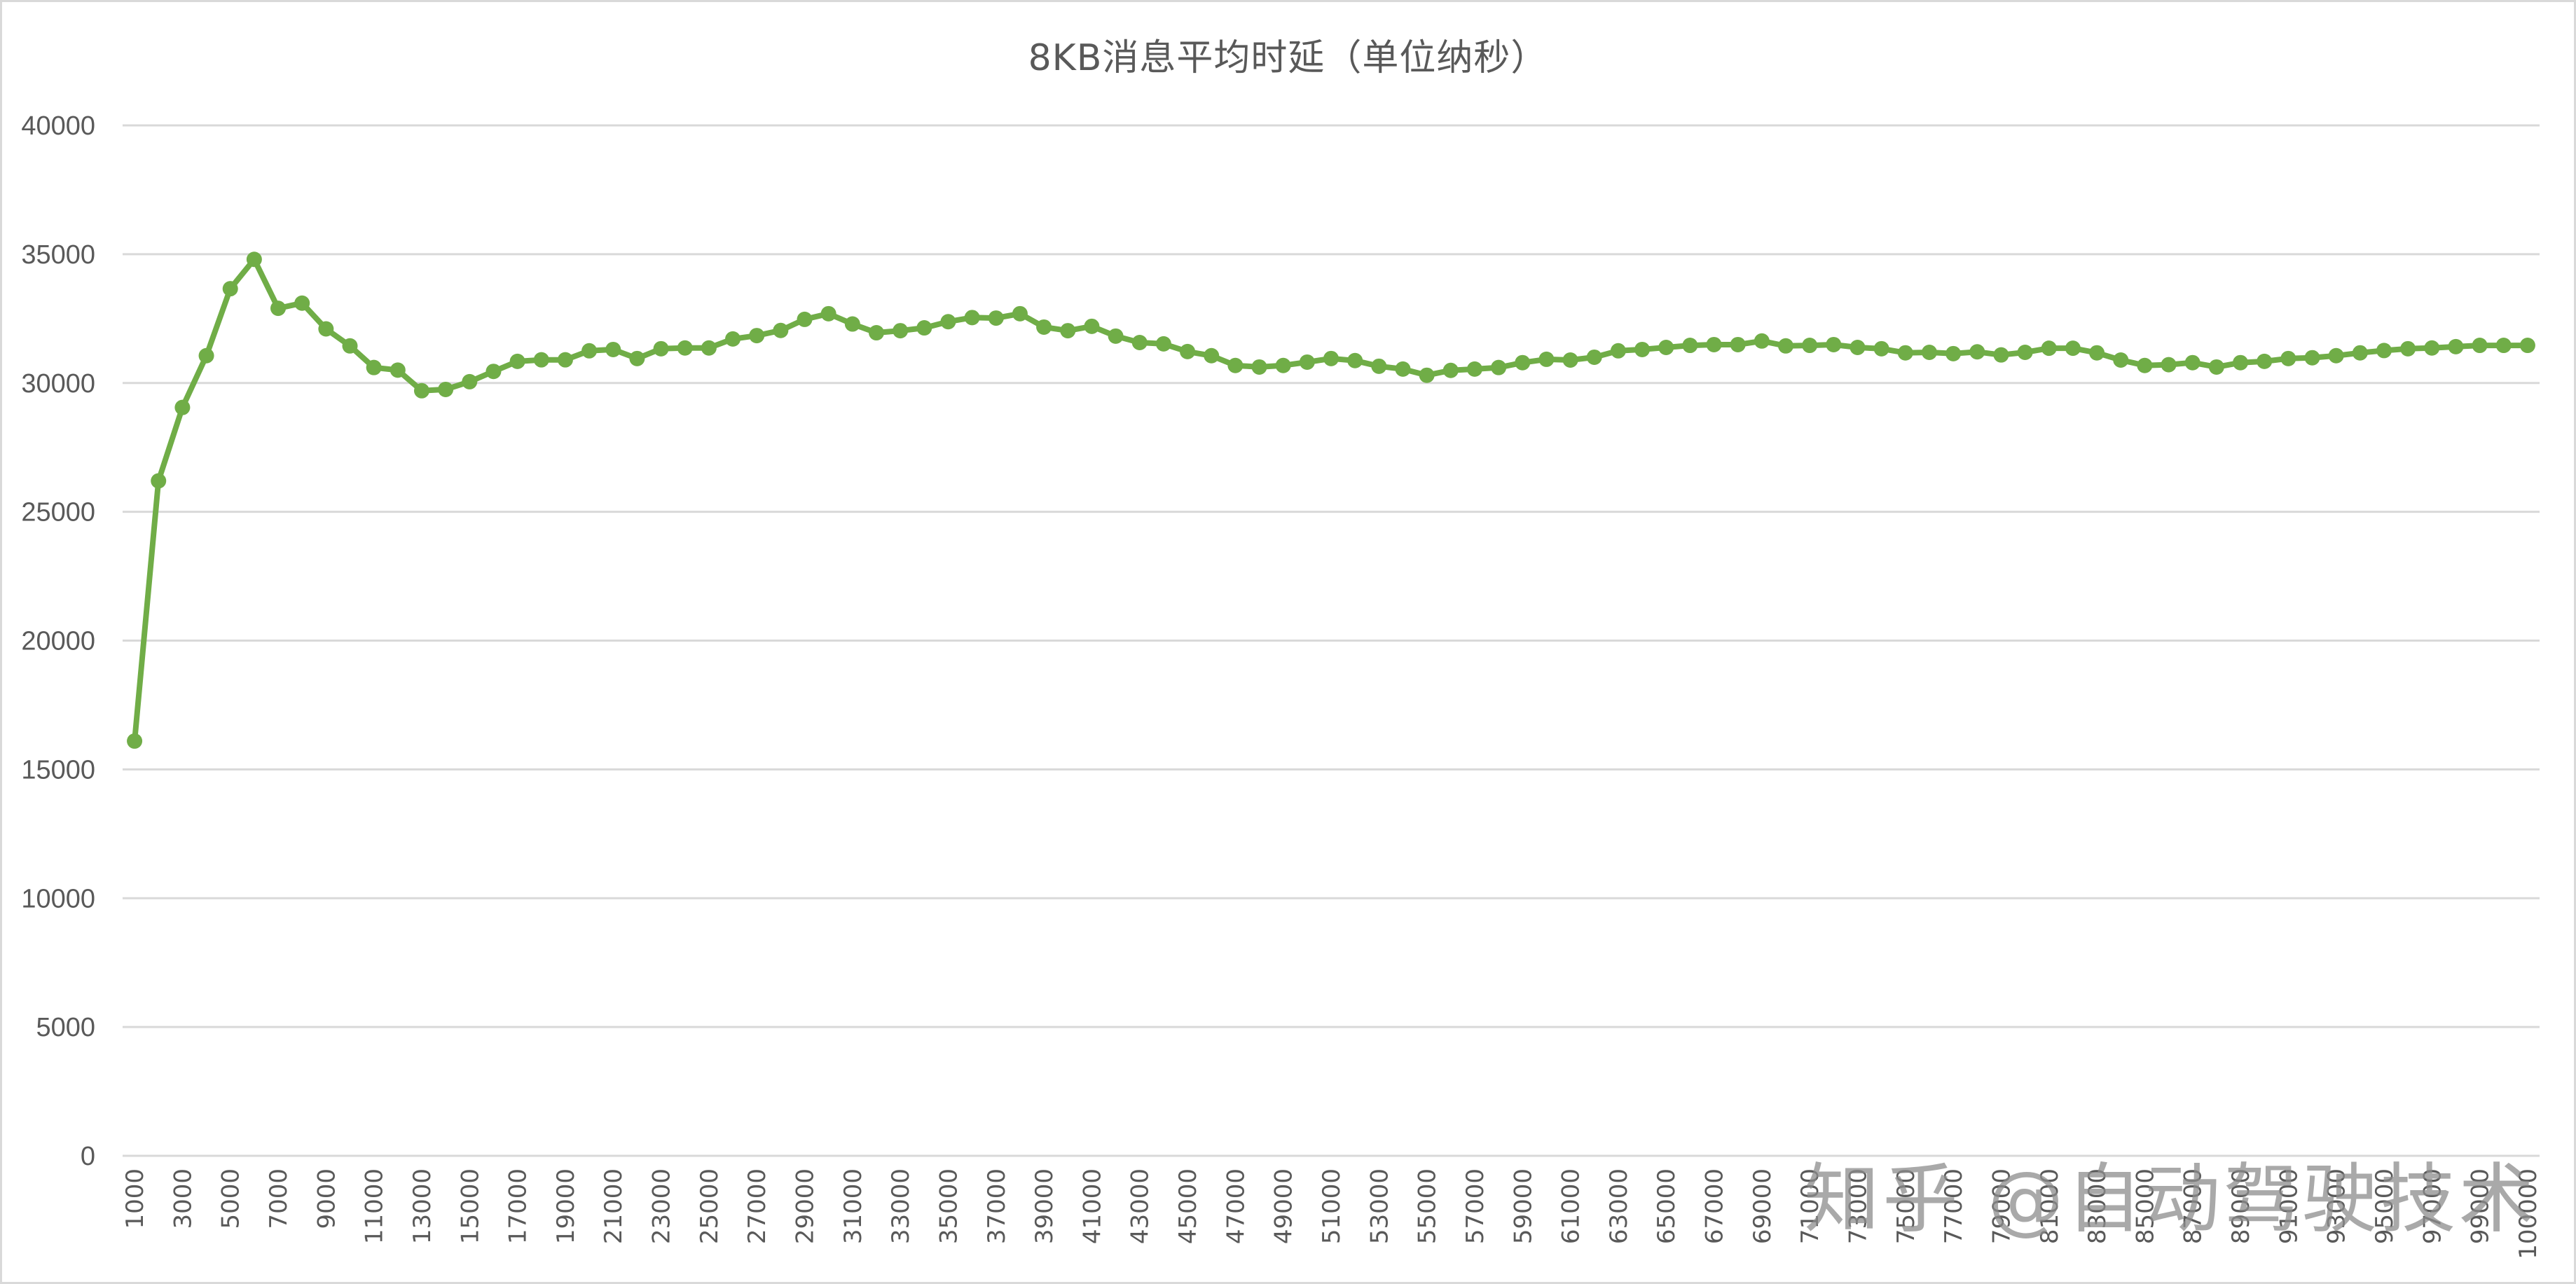 Image resolution: width=2576 pixels, height=1284 pixels. I want to click on y-tick-label: 35000, so click(58, 255).